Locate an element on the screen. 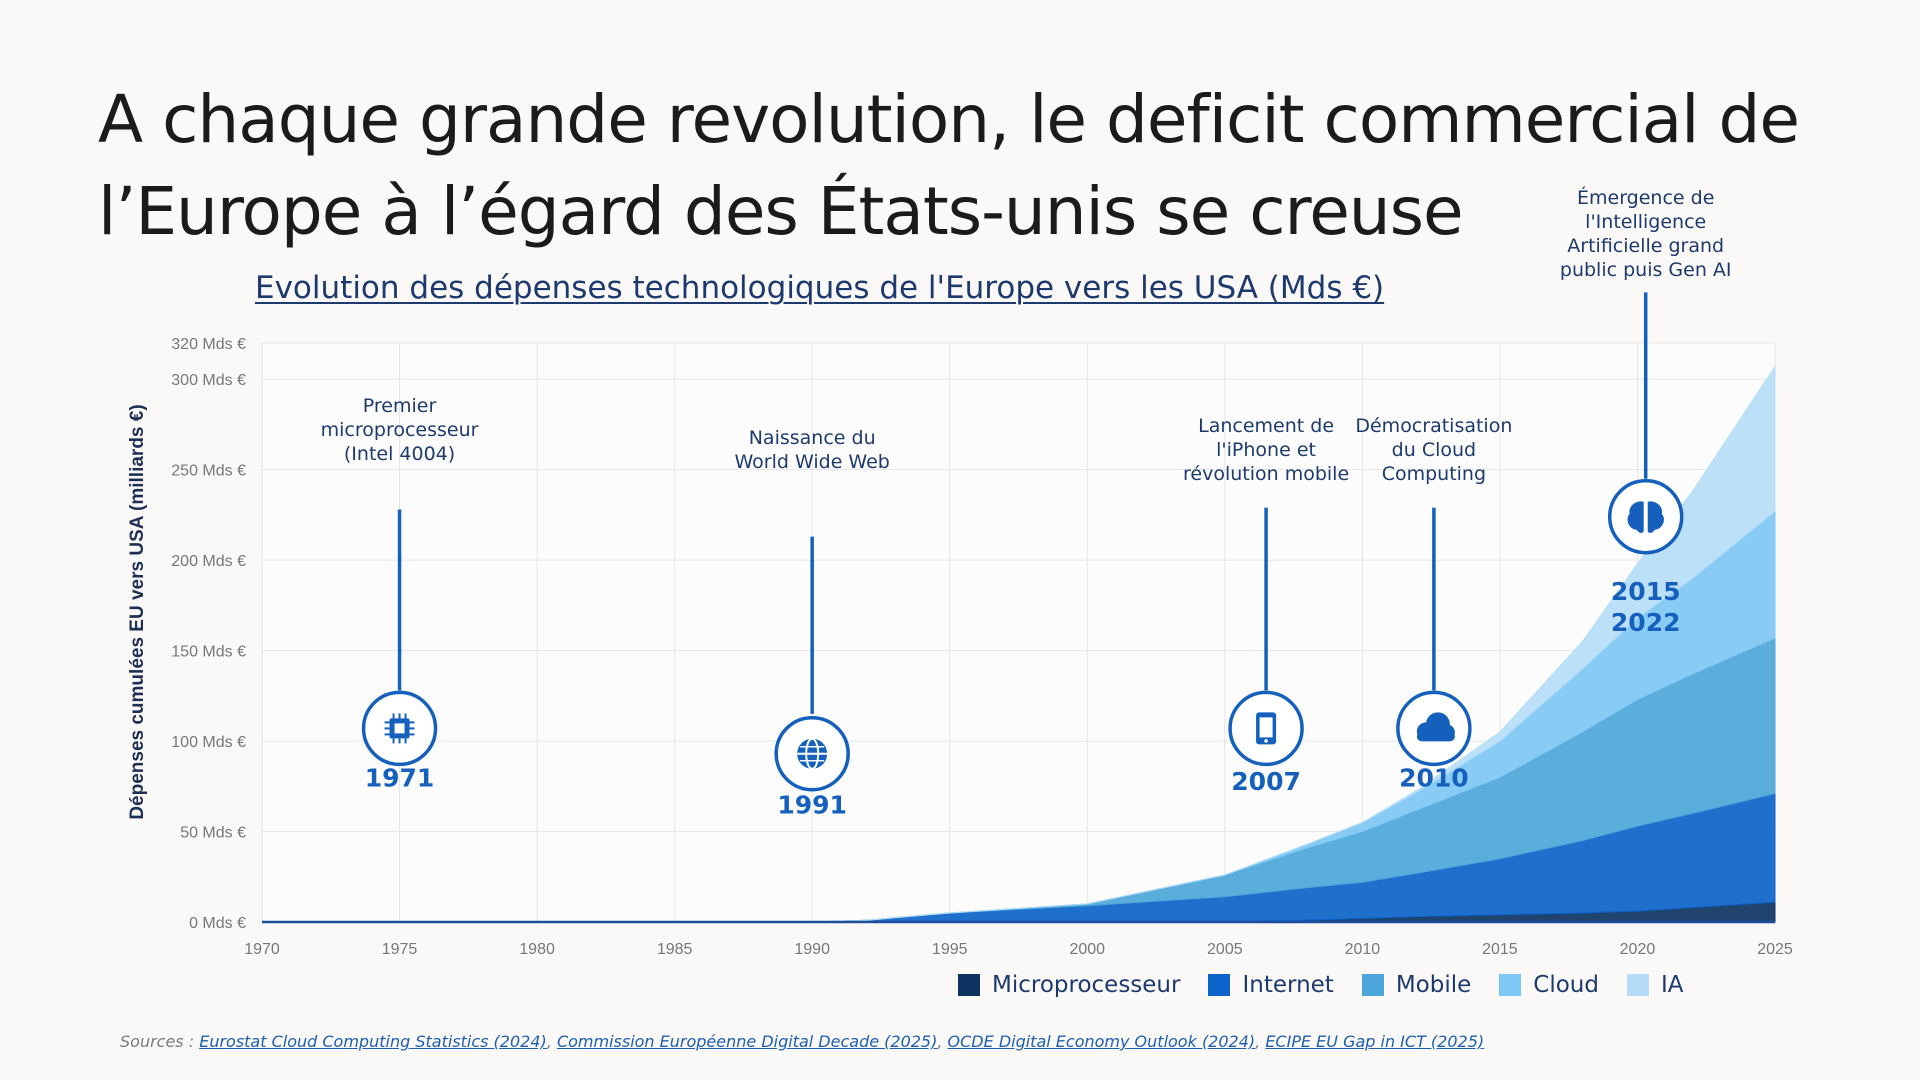 The image size is (1920, 1080). y-tick-label: 320 Mds € is located at coordinates (208, 344).